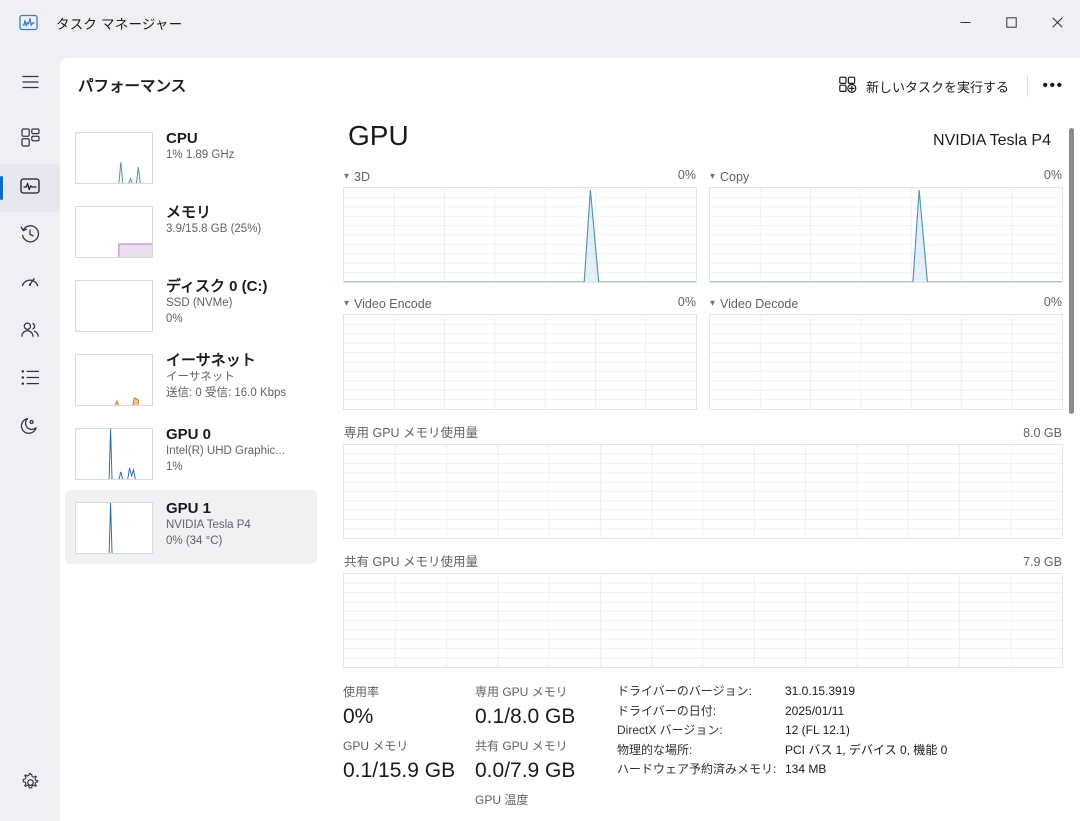  Describe the element at coordinates (1053, 85) in the screenshot. I see `more-options-button: •••` at that location.